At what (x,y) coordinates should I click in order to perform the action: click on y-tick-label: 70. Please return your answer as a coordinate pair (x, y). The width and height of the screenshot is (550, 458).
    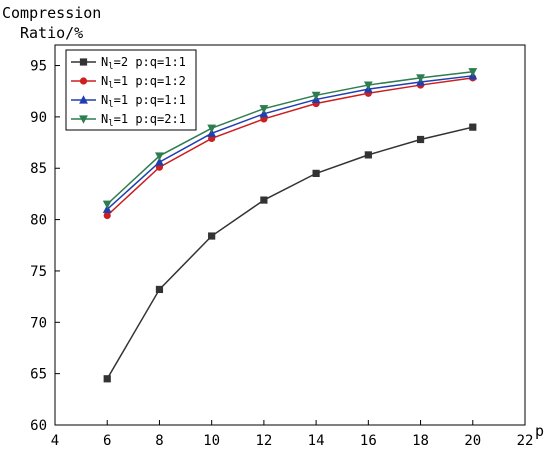
    Looking at the image, I should click on (38, 323).